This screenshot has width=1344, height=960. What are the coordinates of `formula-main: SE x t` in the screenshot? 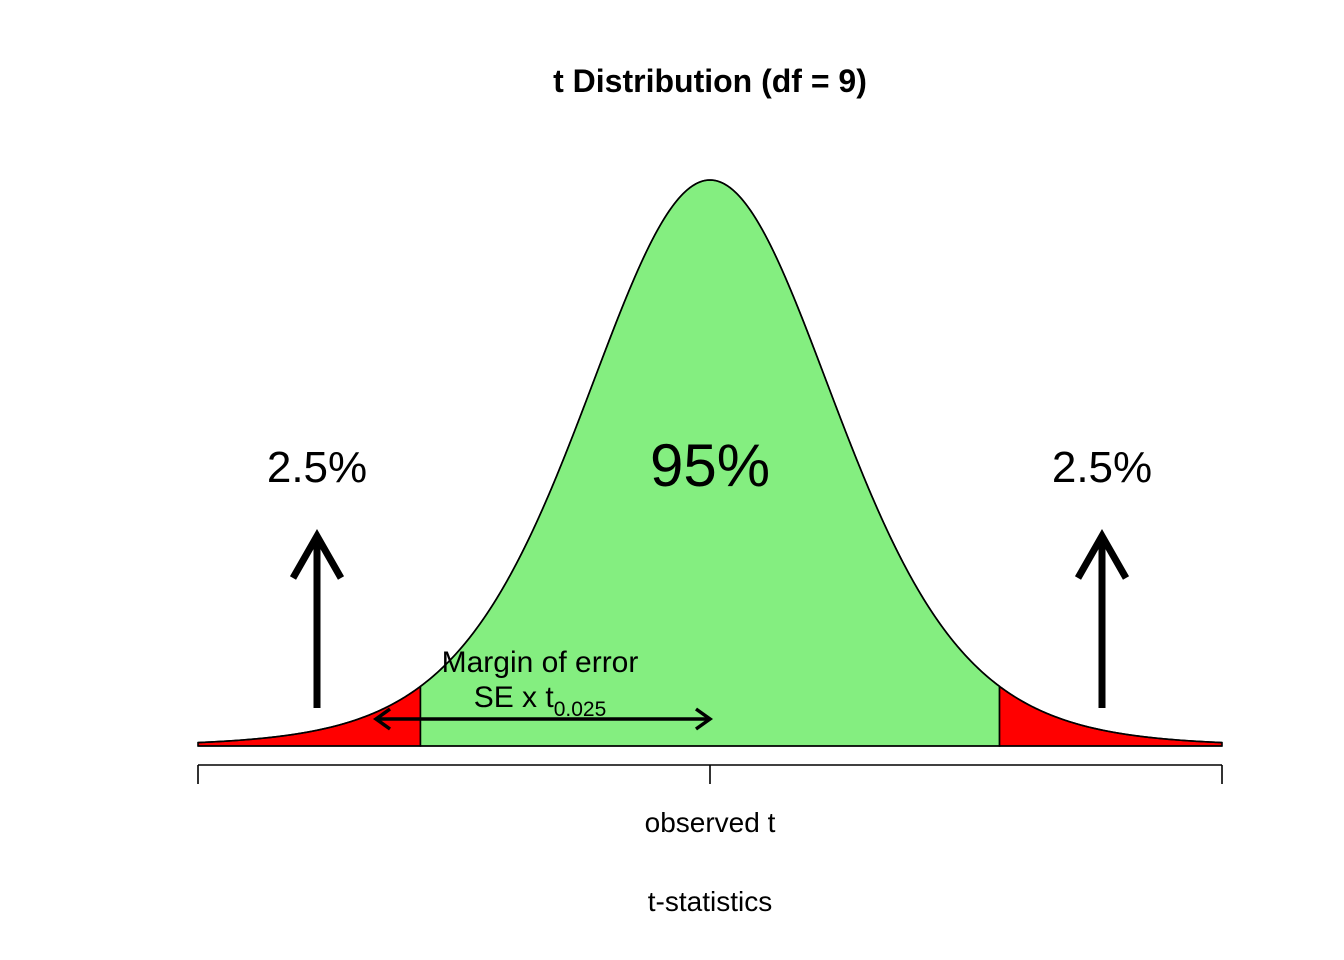 It's located at (514, 697).